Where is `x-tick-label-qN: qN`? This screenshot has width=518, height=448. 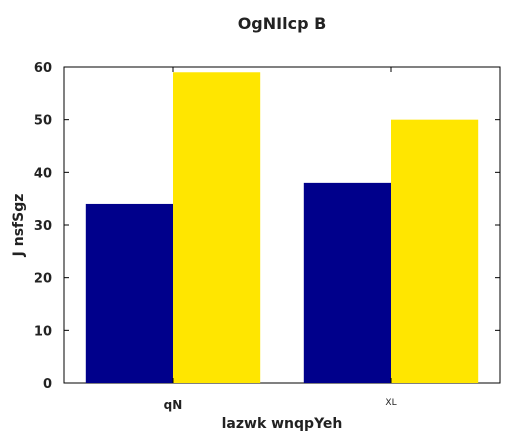
x-tick-label-qN: qN is located at coordinates (173, 405).